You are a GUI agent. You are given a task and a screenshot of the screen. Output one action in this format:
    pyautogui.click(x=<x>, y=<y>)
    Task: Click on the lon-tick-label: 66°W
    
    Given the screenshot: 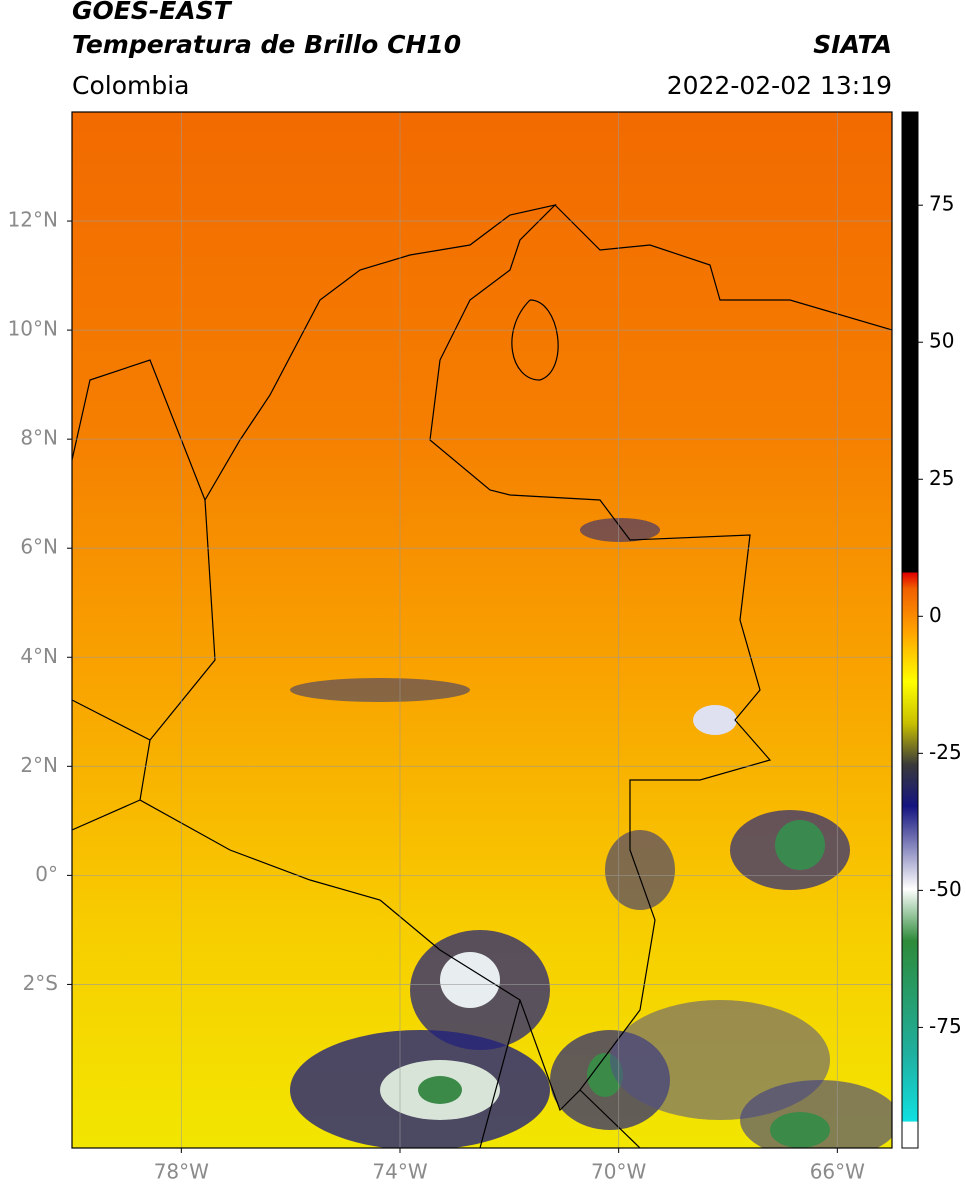 What is the action you would take?
    pyautogui.click(x=837, y=1172)
    